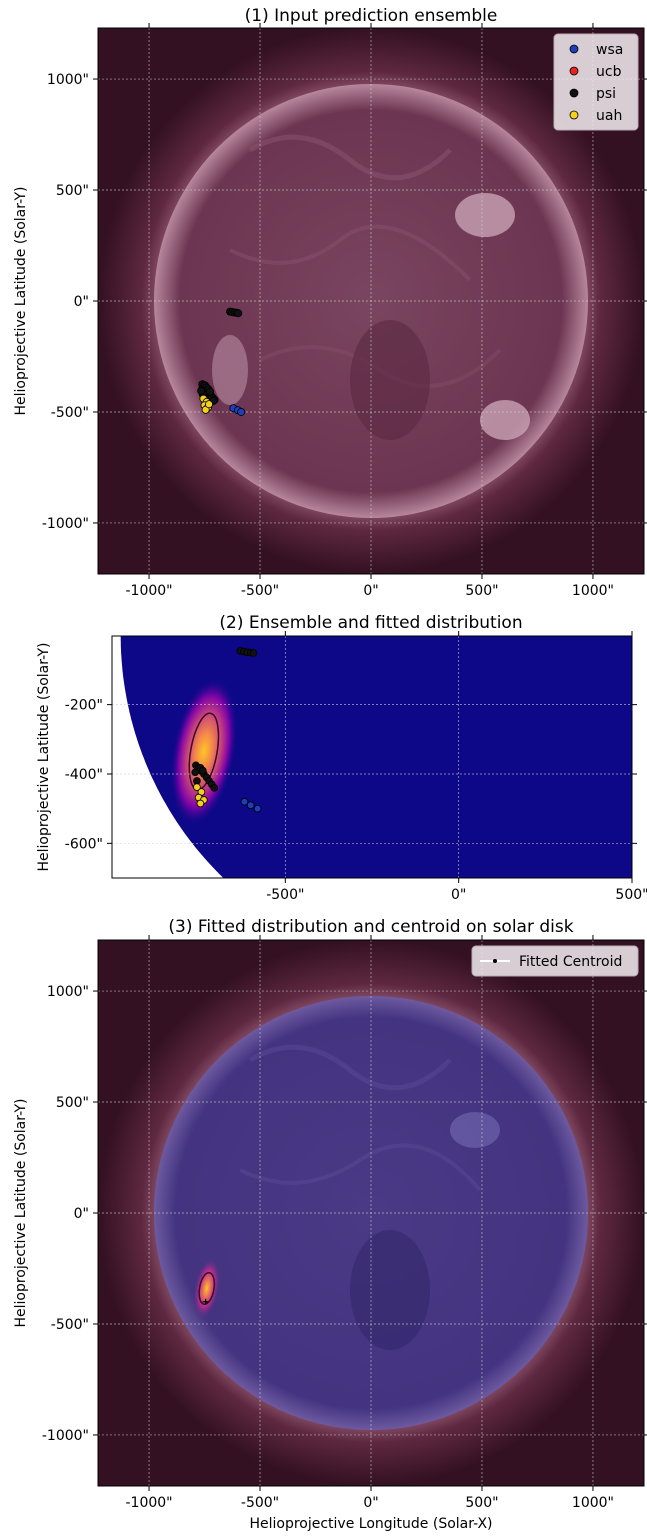  I want to click on legend-label: uah, so click(609, 116).